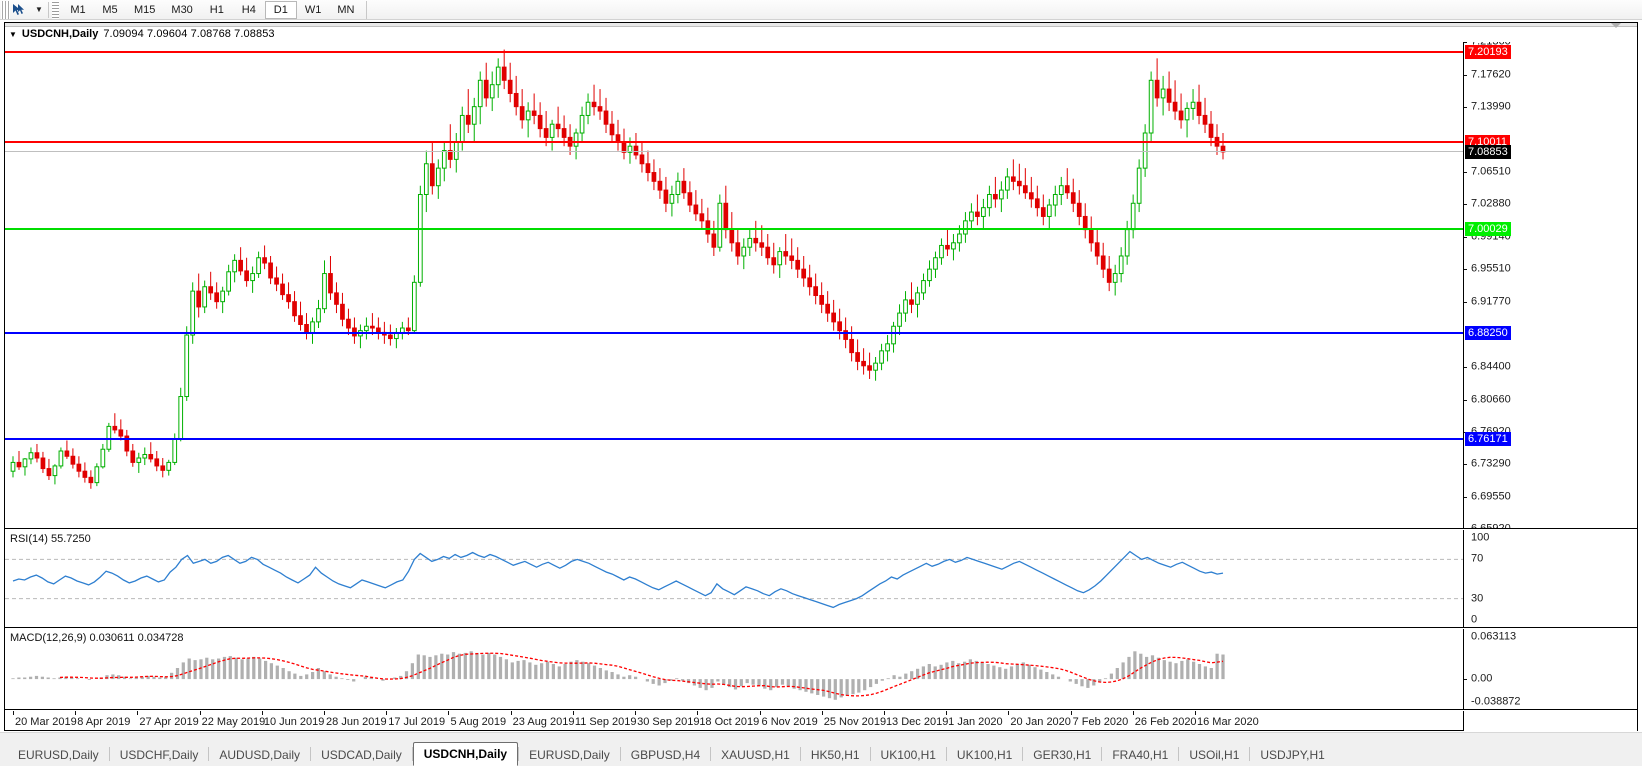 This screenshot has width=1642, height=766. What do you see at coordinates (1488, 438) in the screenshot?
I see `price-axis-tag-support-lower: 6.76171` at bounding box center [1488, 438].